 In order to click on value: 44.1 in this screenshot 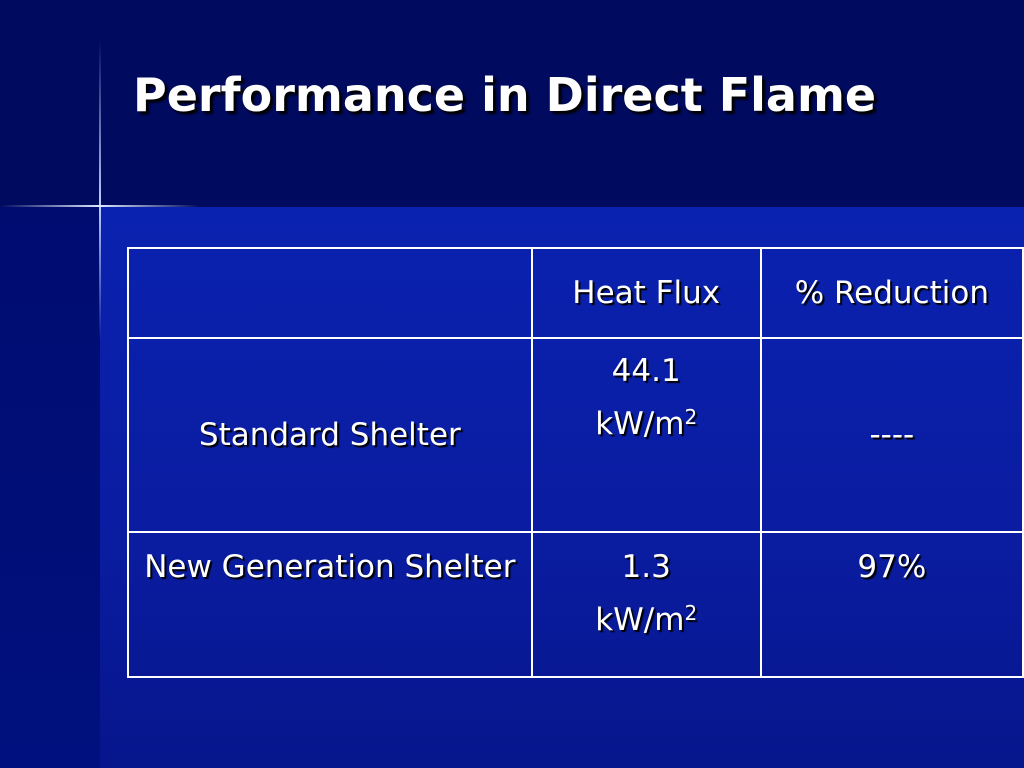, I will do `click(646, 371)`.